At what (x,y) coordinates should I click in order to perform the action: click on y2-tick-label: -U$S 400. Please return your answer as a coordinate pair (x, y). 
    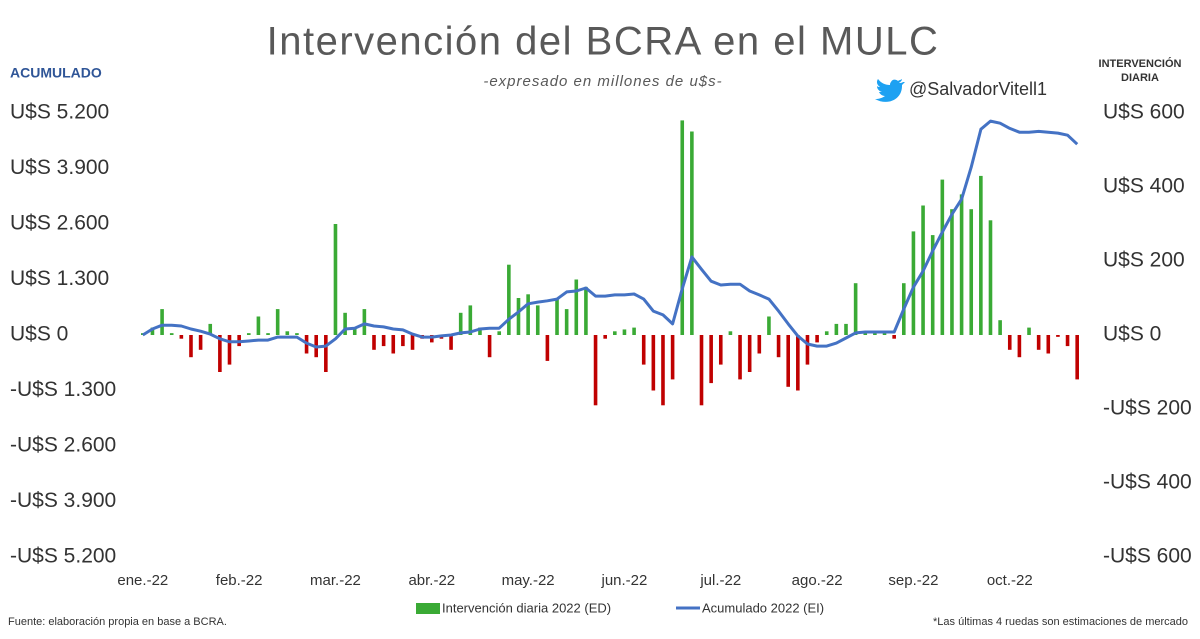
    Looking at the image, I should click on (1147, 482).